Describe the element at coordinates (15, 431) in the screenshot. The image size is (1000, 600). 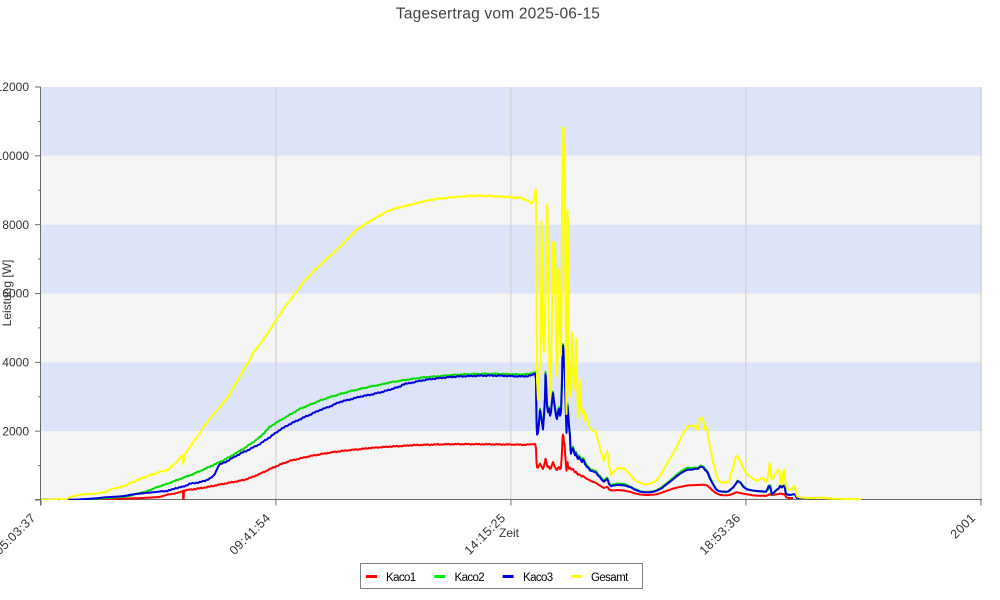
I see `svg-text: 2000` at that location.